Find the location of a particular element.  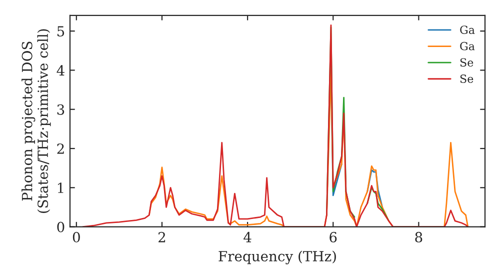

y-tick-label: 1 is located at coordinates (61, 187).